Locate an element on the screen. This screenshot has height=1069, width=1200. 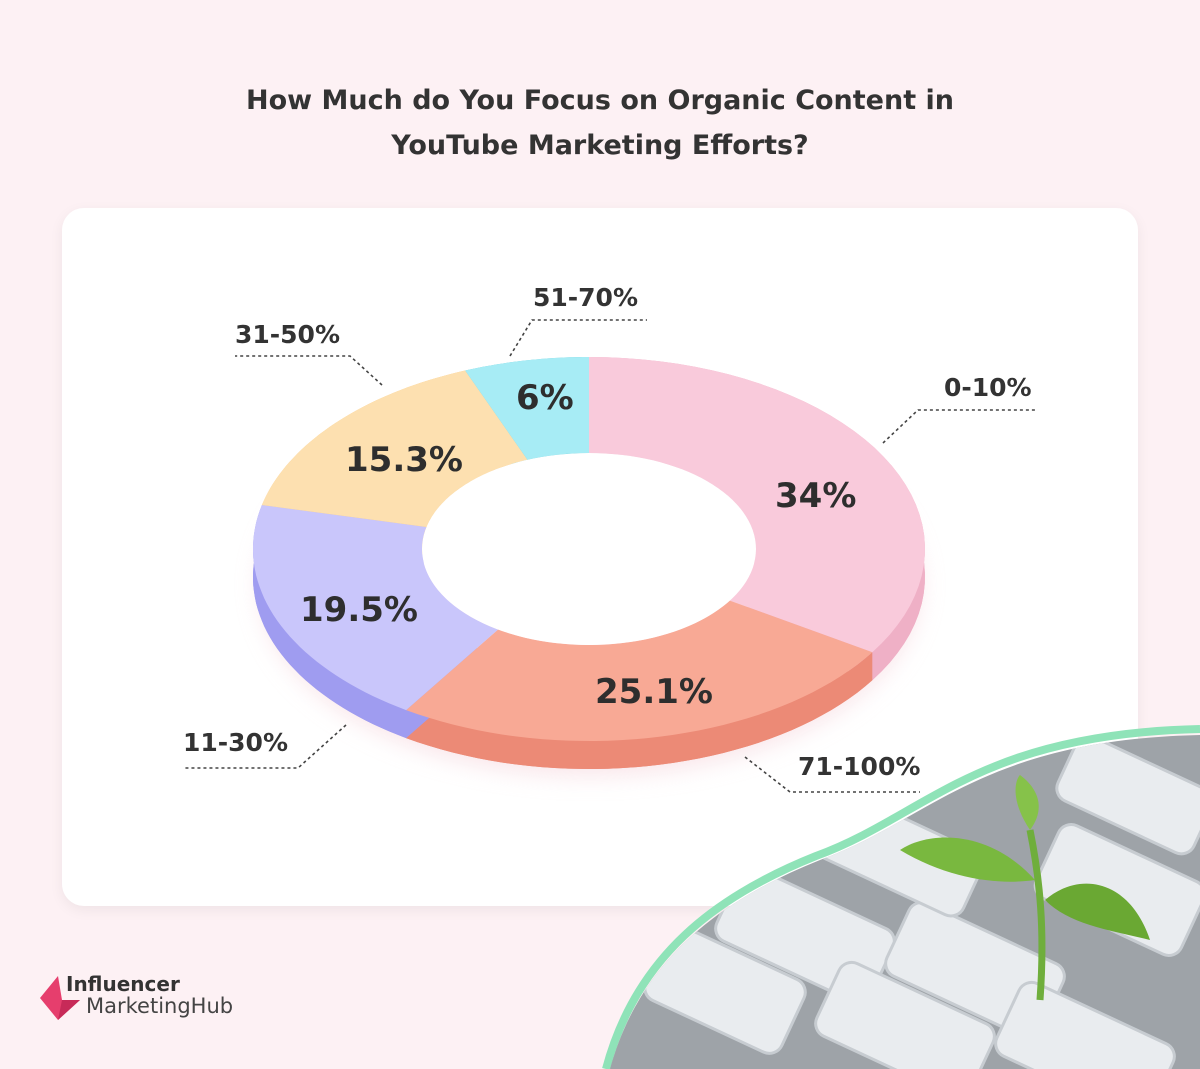
slice-wall-71-100% is located at coordinates (639, 710).